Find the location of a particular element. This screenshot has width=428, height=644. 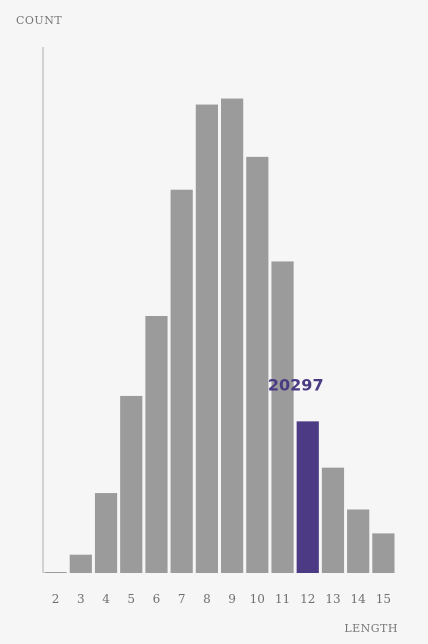

highlight-value-label: 20297 is located at coordinates (296, 384).